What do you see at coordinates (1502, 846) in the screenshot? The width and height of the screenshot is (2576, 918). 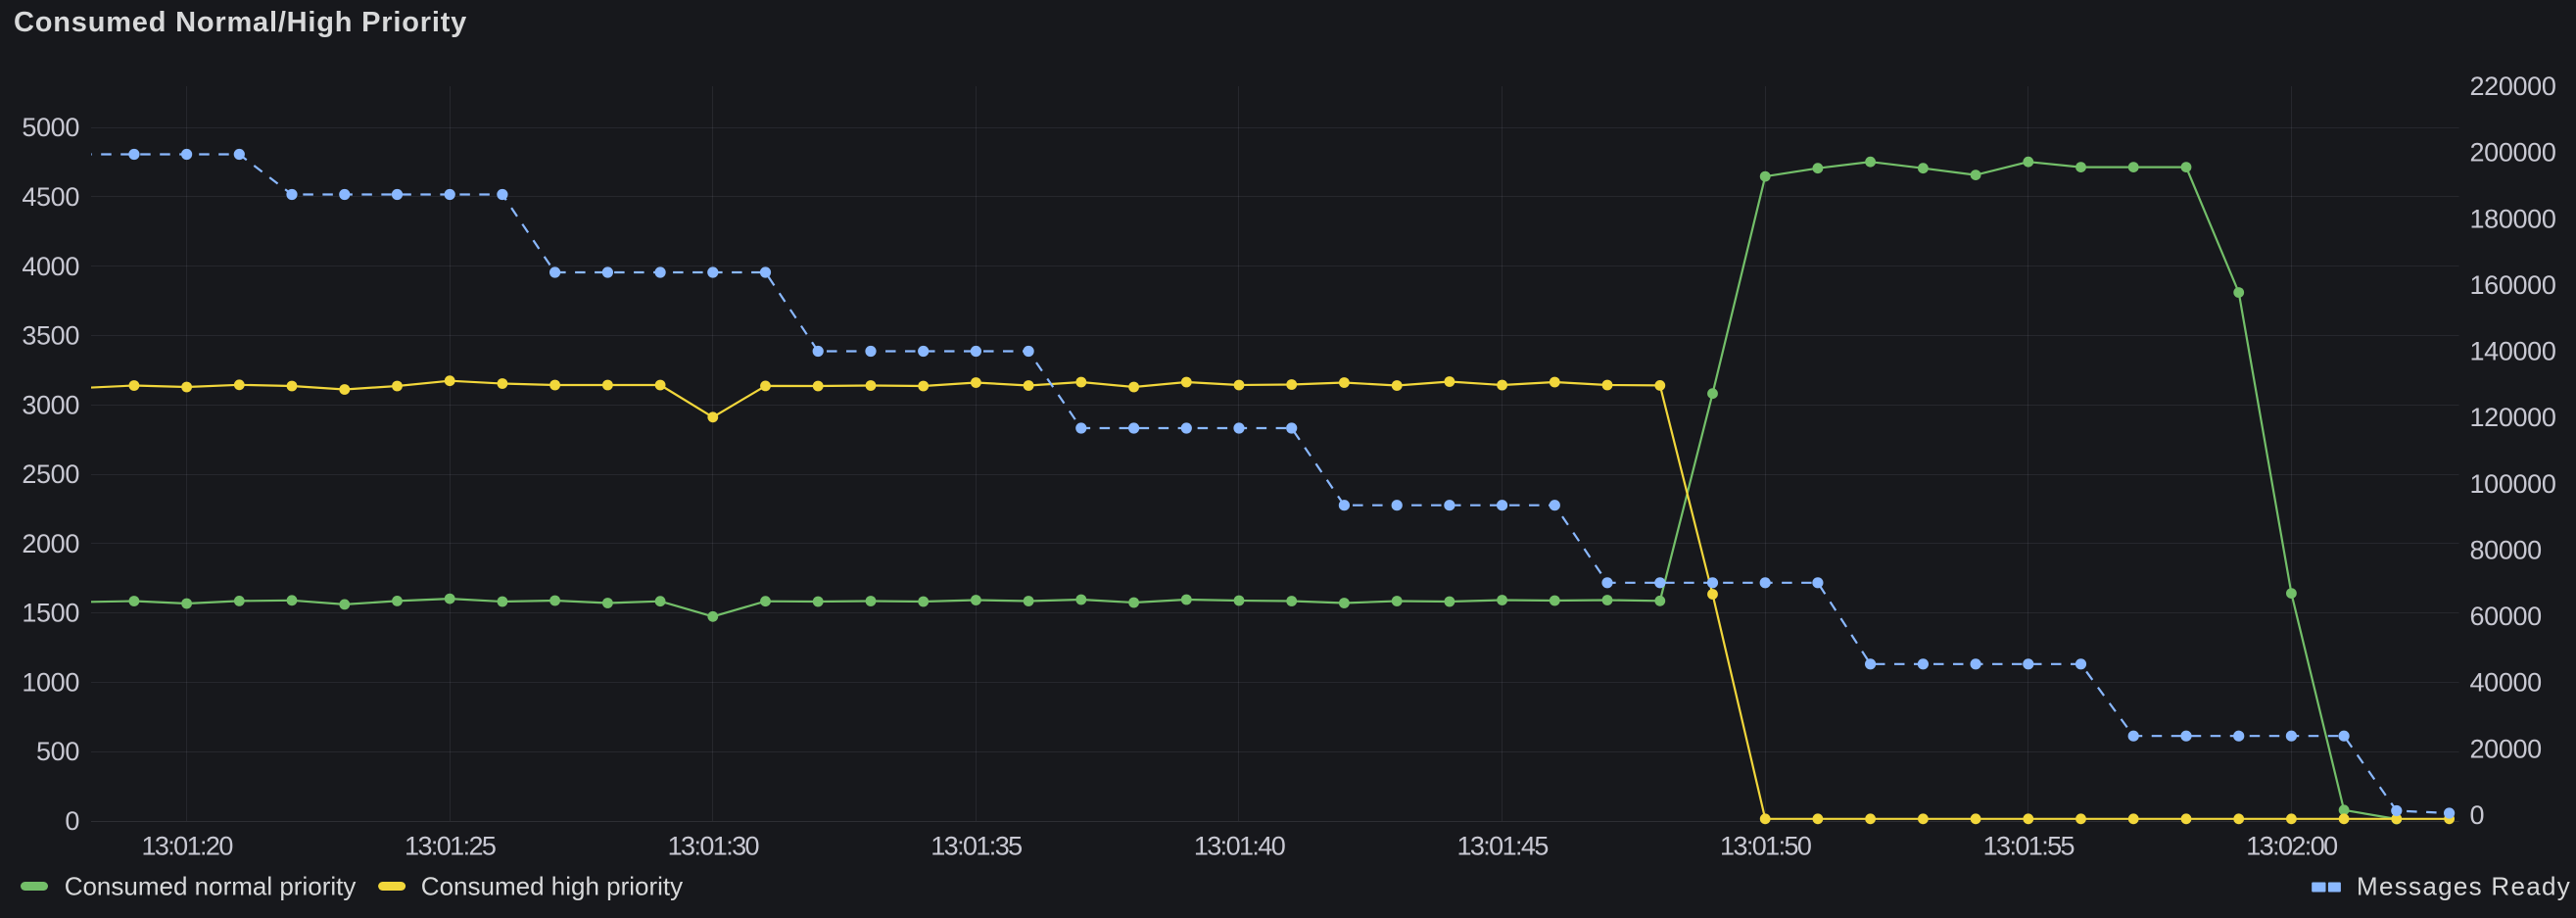 I see `svg-text: 13:01:45` at bounding box center [1502, 846].